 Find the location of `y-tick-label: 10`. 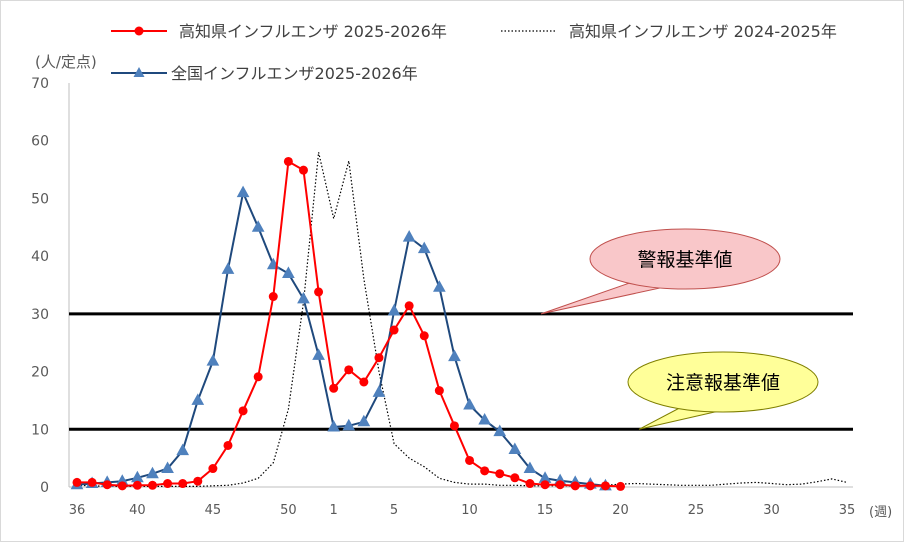

y-tick-label: 10 is located at coordinates (40, 430).